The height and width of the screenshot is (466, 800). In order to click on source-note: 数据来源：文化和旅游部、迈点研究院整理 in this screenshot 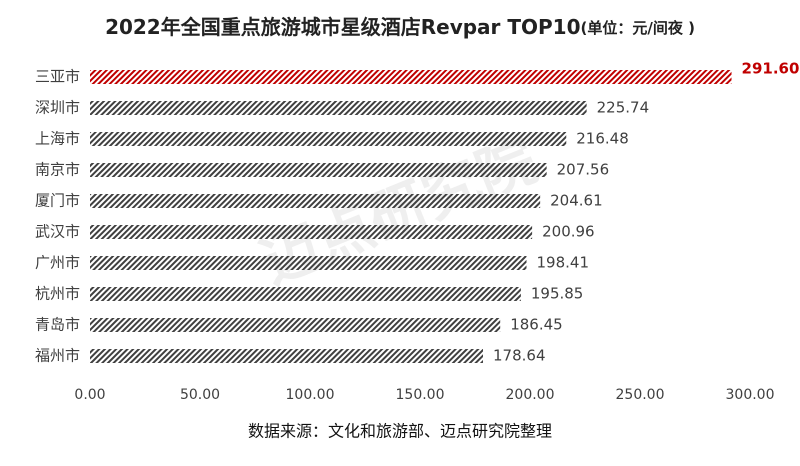, I will do `click(400, 431)`.